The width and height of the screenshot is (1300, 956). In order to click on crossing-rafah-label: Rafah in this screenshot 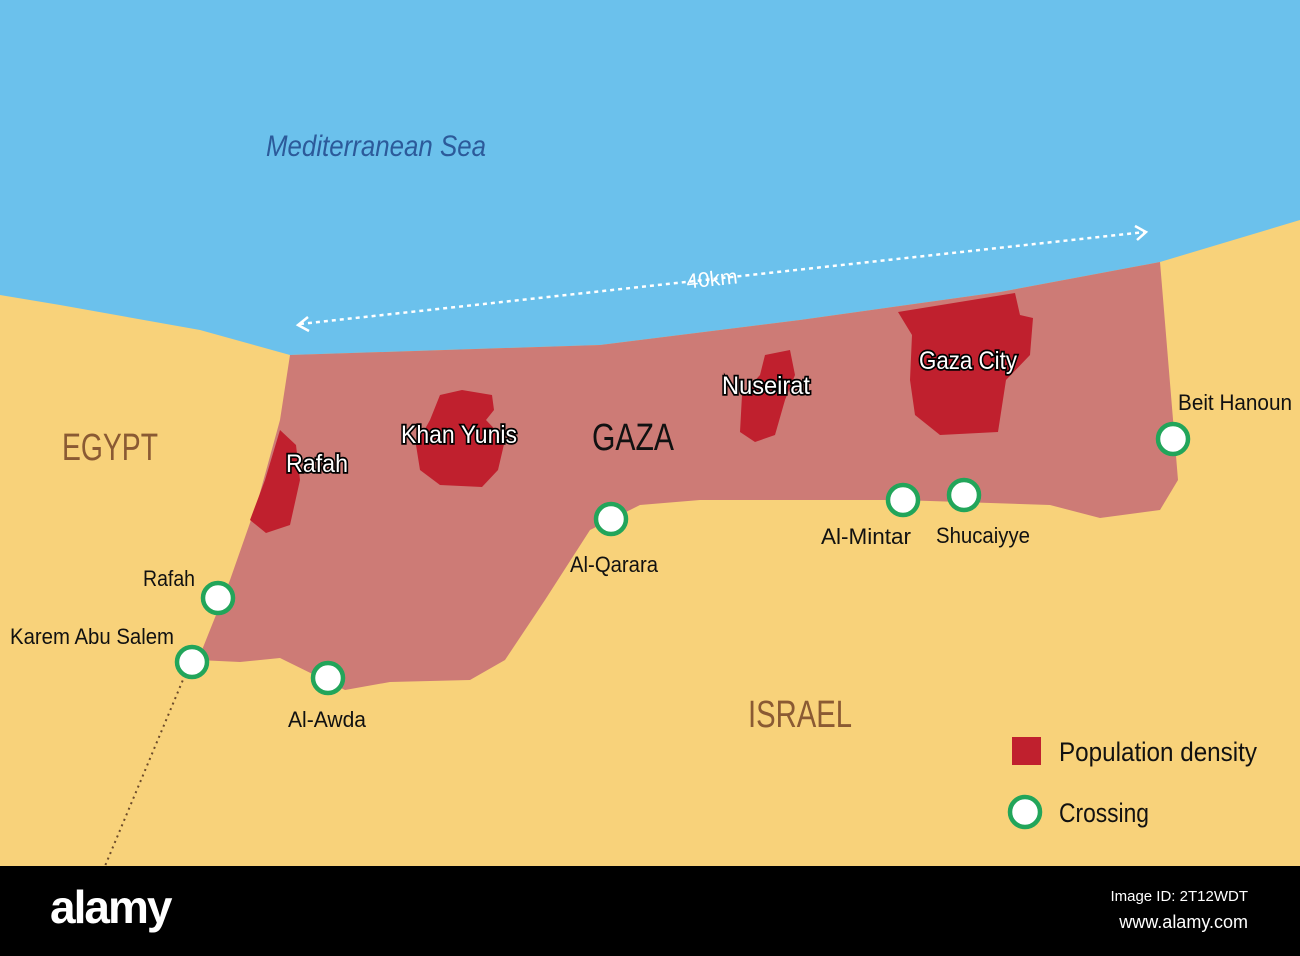, I will do `click(169, 578)`.